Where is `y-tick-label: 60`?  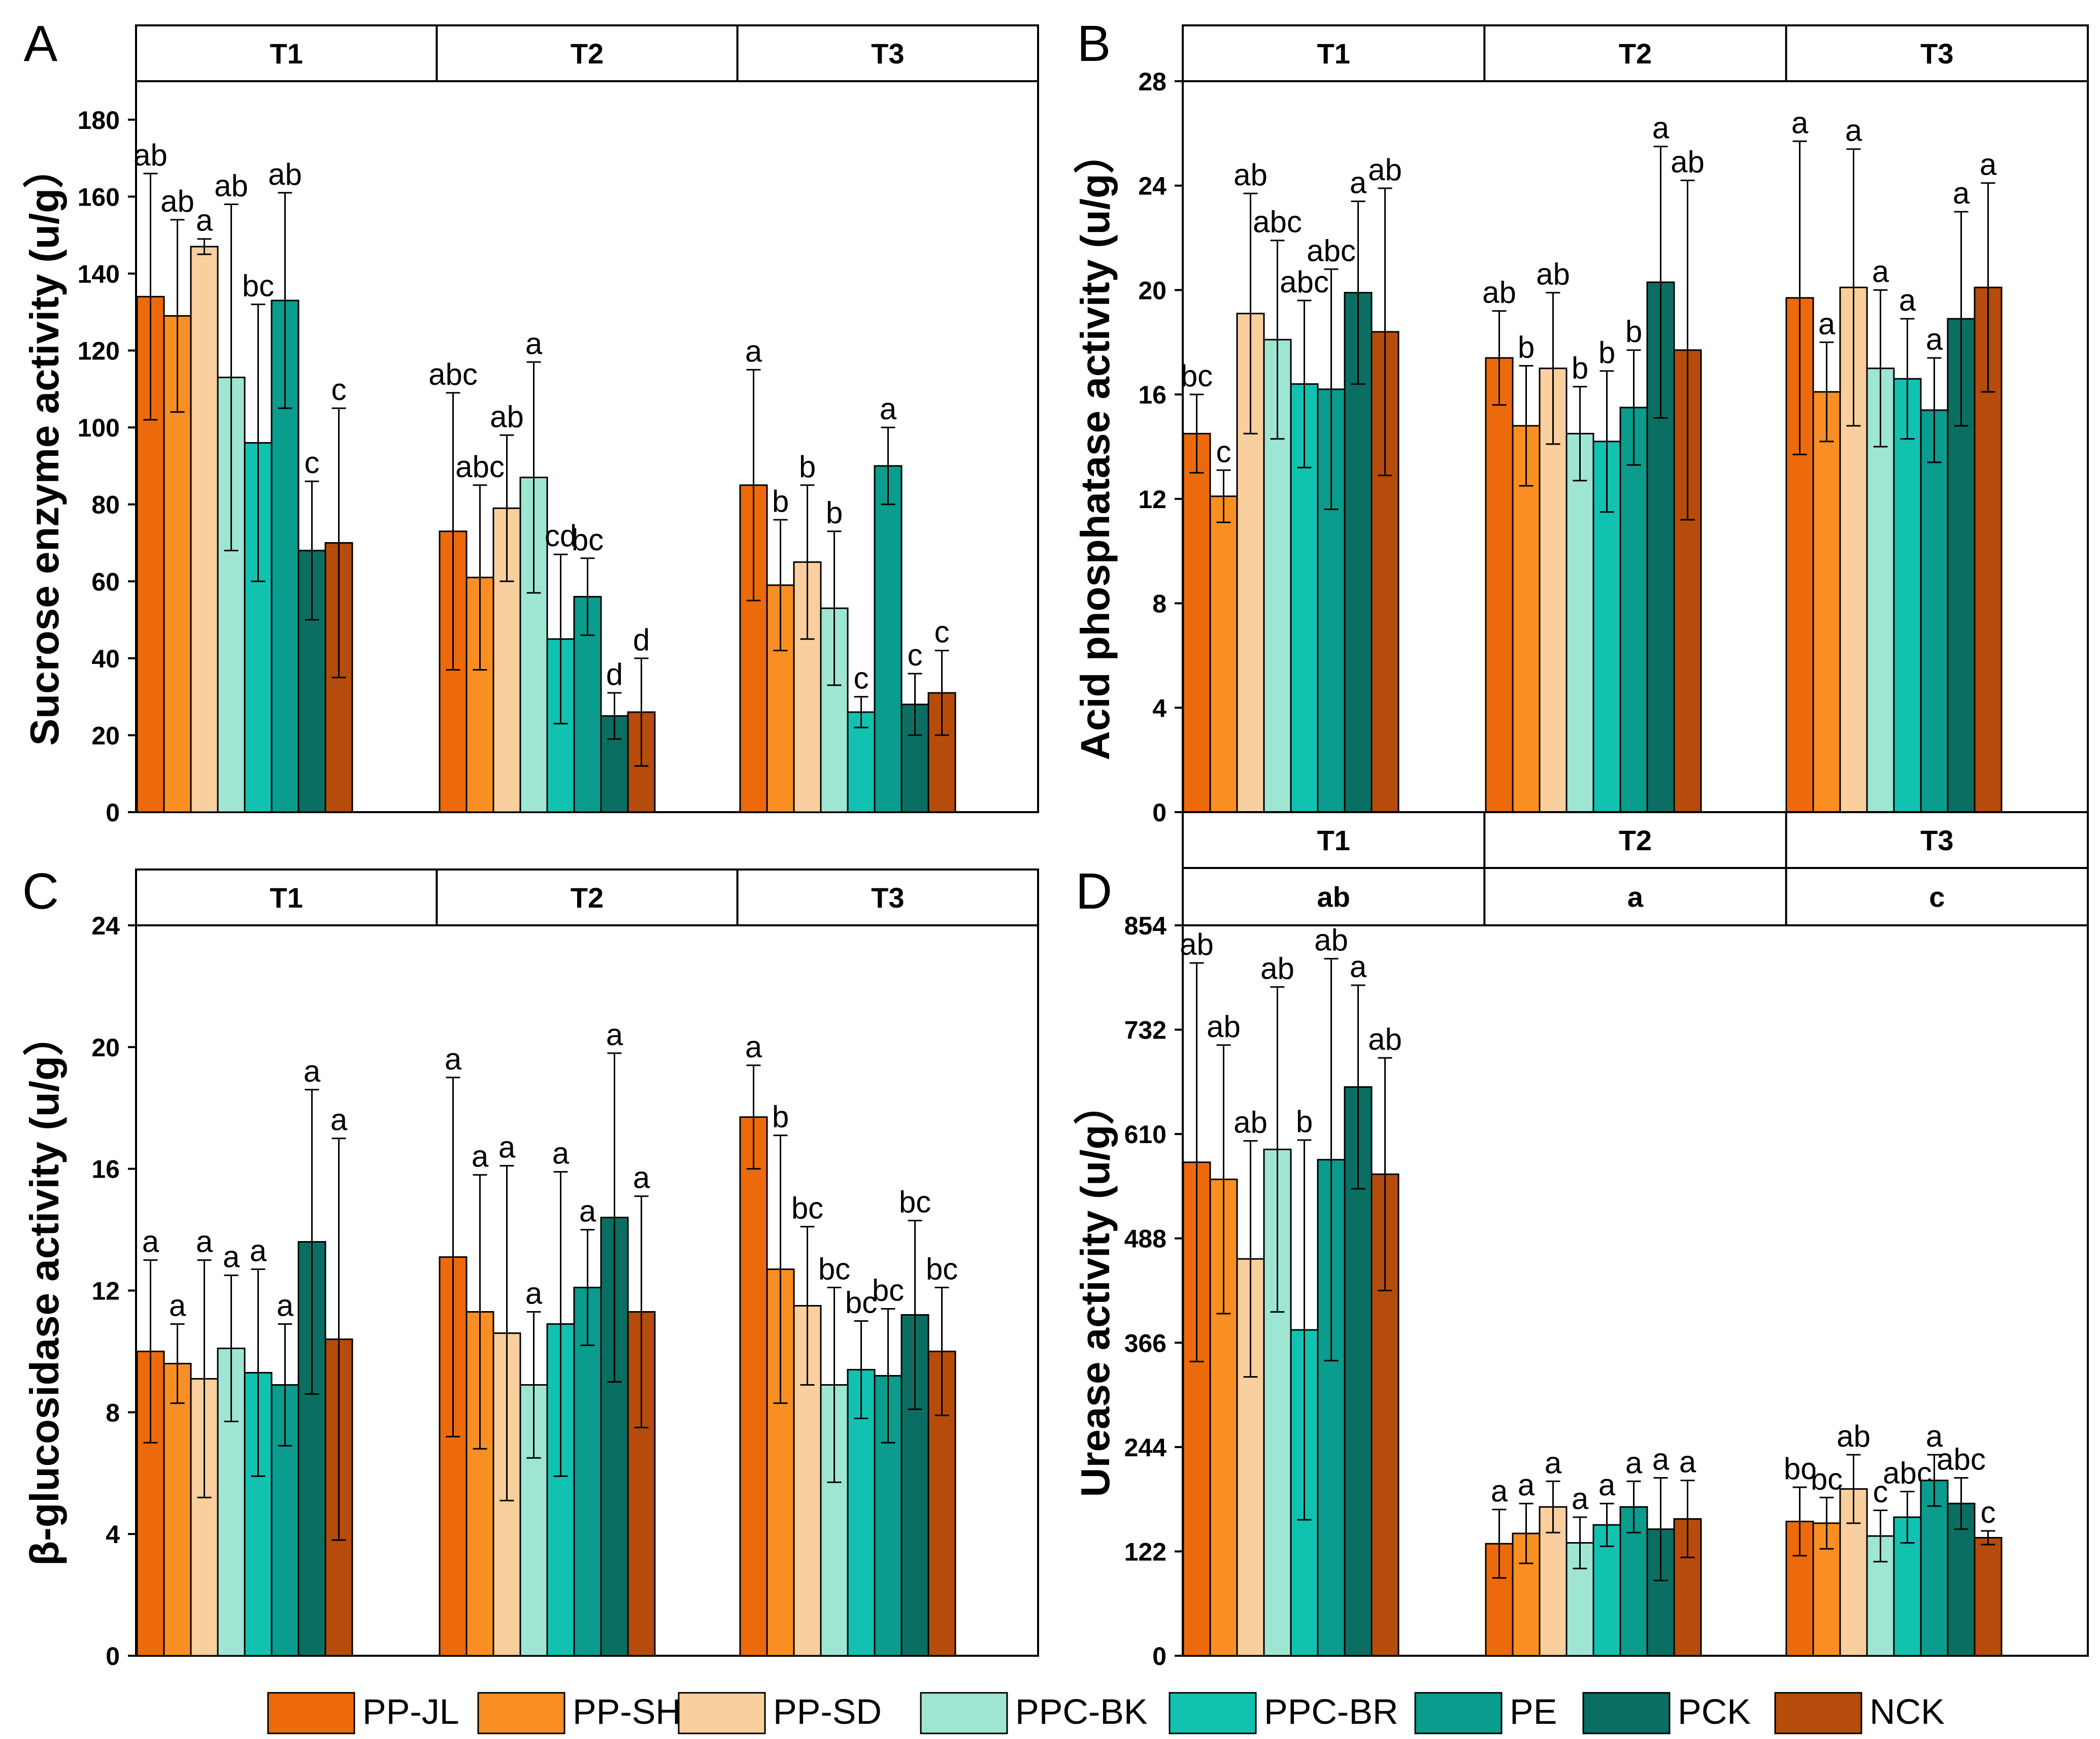
y-tick-label: 60 is located at coordinates (105, 581).